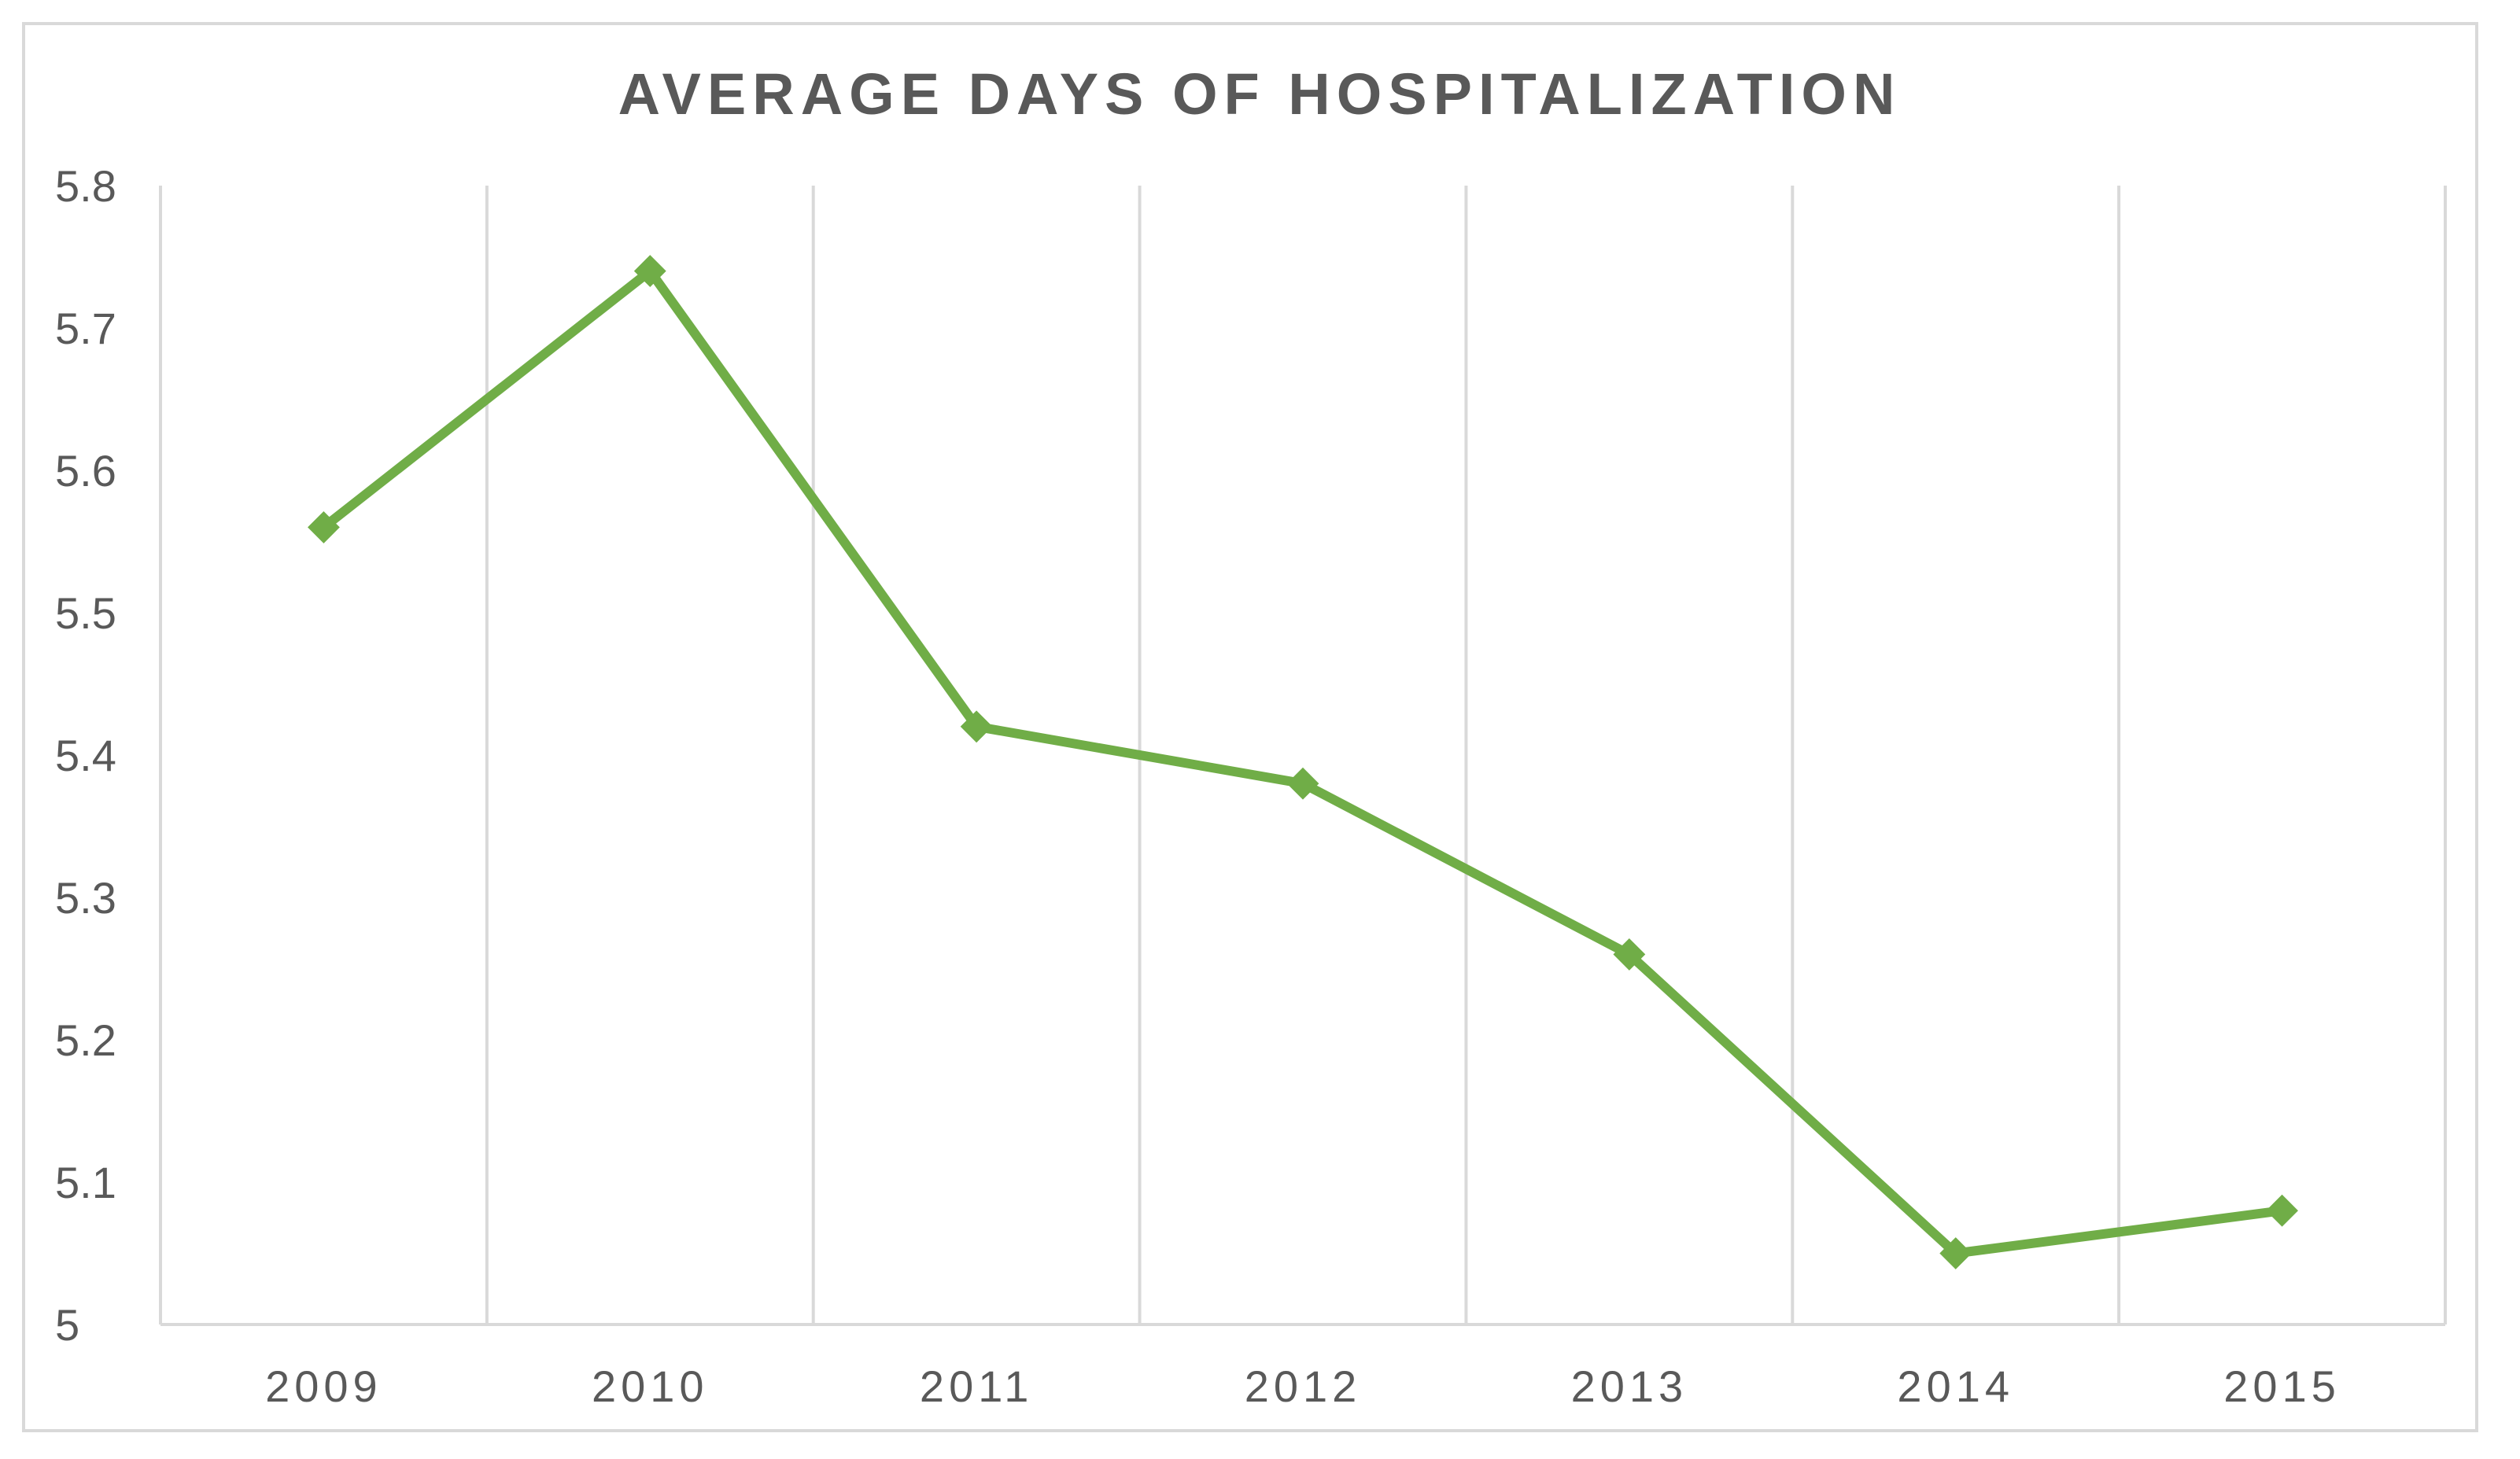 The height and width of the screenshot is (1459, 2520). I want to click on x-tick-label: 2011, so click(976, 1386).